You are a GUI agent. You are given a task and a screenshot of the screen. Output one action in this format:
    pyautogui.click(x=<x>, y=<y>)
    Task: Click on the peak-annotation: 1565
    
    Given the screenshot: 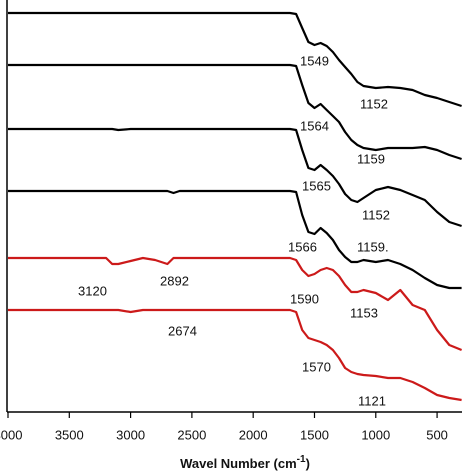 What is the action you would take?
    pyautogui.click(x=316, y=185)
    